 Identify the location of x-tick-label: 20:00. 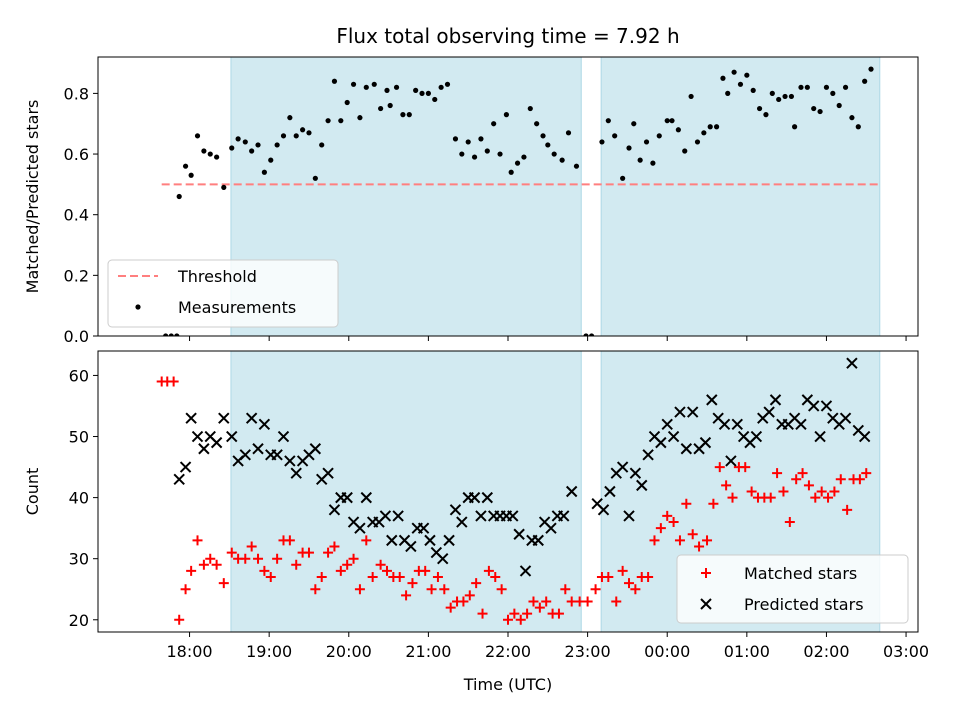
(349, 651).